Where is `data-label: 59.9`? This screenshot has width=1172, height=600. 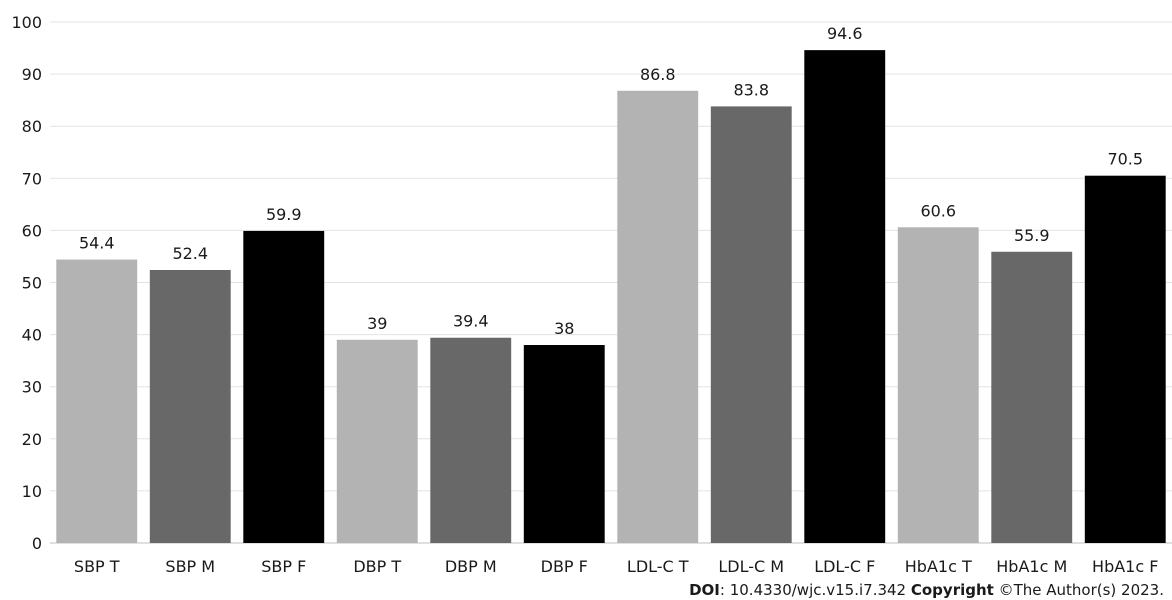
data-label: 59.9 is located at coordinates (284, 214).